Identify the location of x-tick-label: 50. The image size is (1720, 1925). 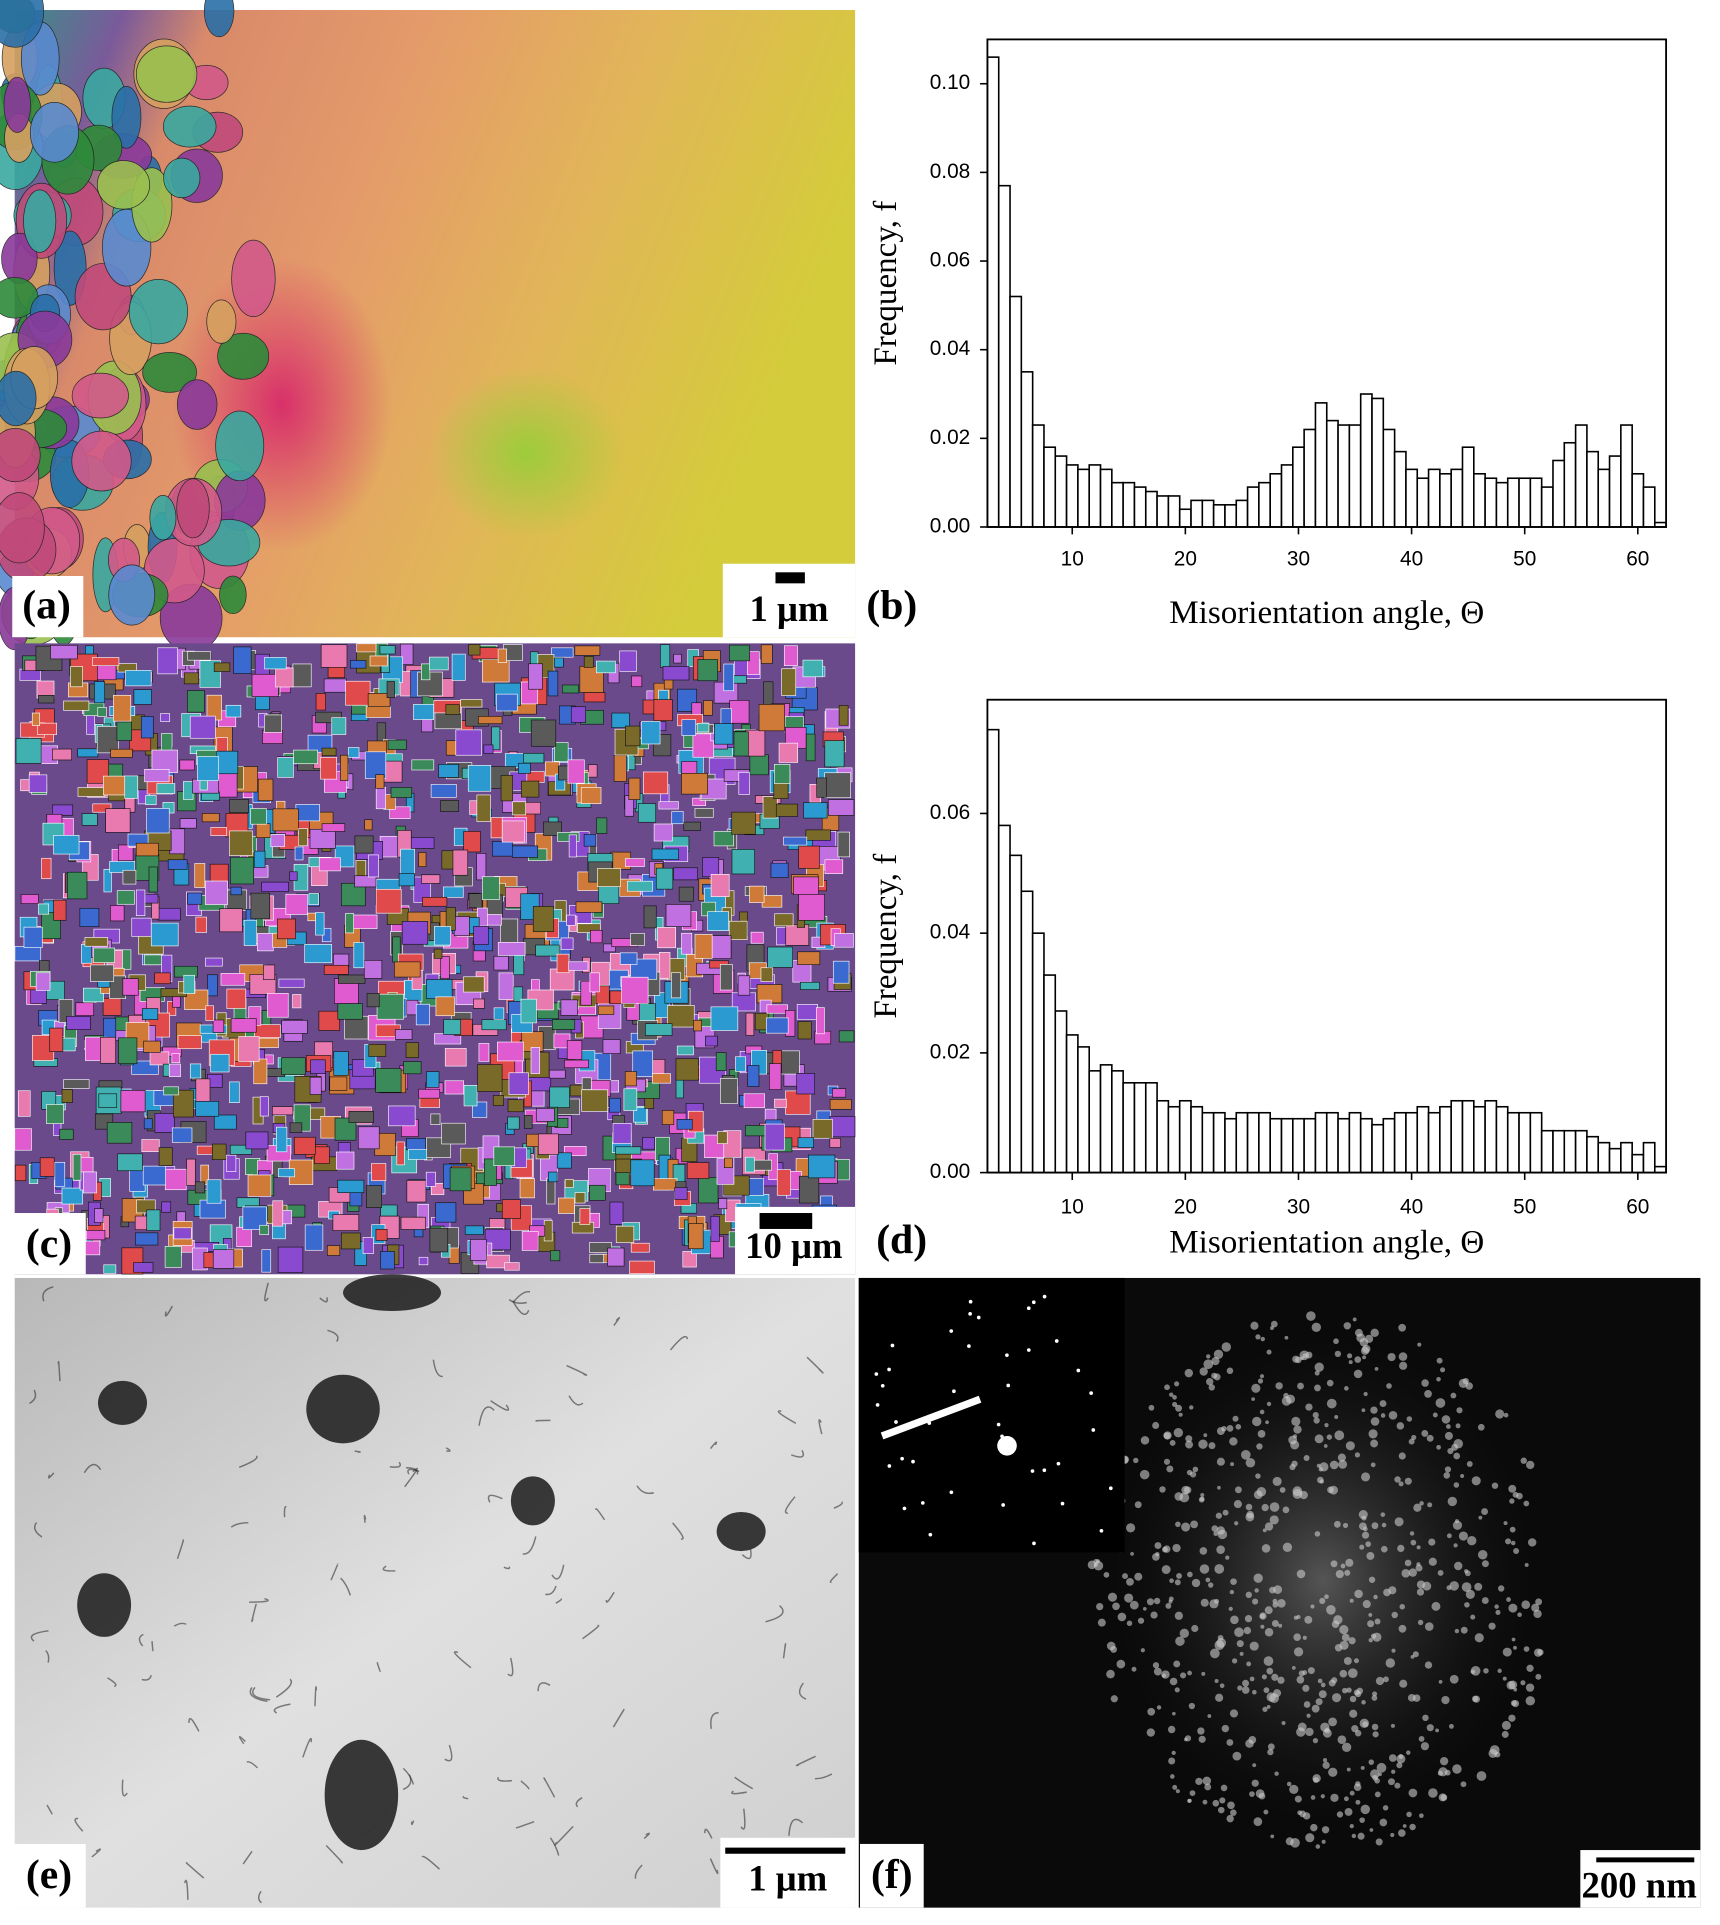
(1524, 559).